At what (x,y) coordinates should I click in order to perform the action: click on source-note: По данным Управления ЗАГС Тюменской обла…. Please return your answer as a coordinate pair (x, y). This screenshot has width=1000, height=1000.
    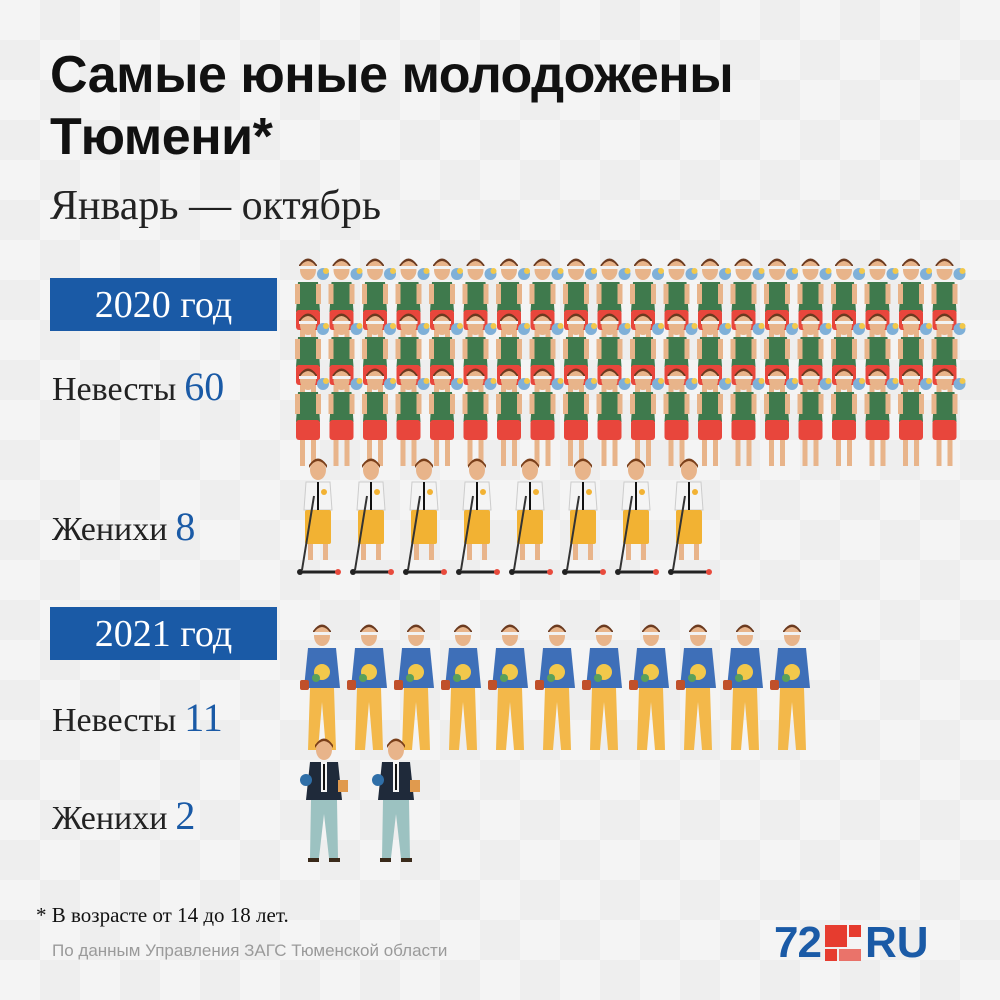
    Looking at the image, I should click on (250, 950).